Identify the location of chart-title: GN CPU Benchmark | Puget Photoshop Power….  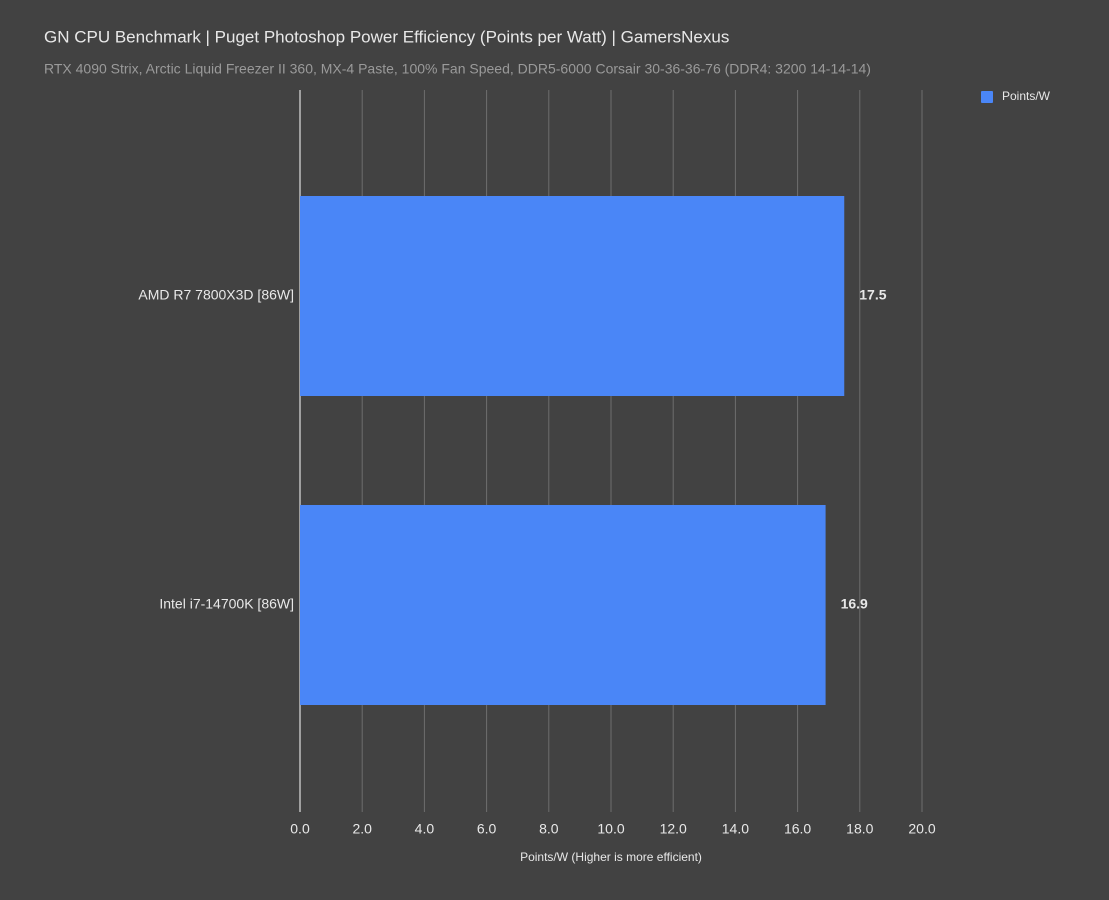
(386, 36).